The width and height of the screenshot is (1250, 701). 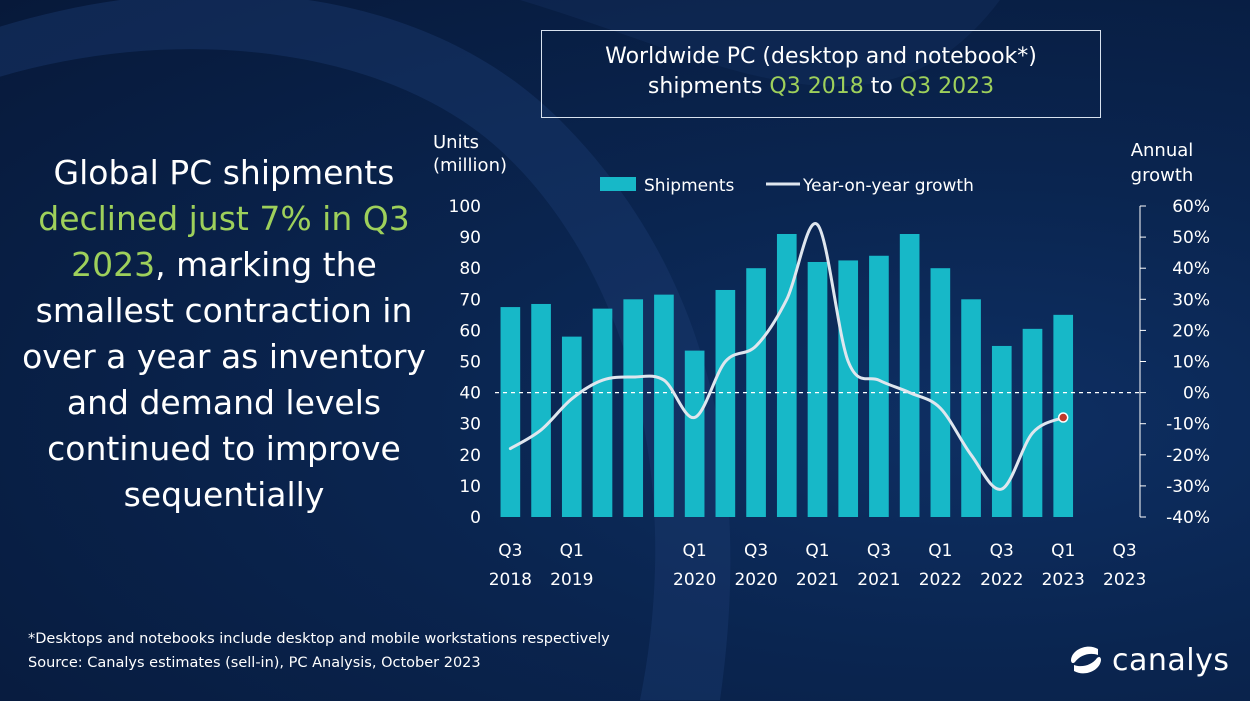 I want to click on y-right-tick-label: 60%, so click(x=1191, y=207).